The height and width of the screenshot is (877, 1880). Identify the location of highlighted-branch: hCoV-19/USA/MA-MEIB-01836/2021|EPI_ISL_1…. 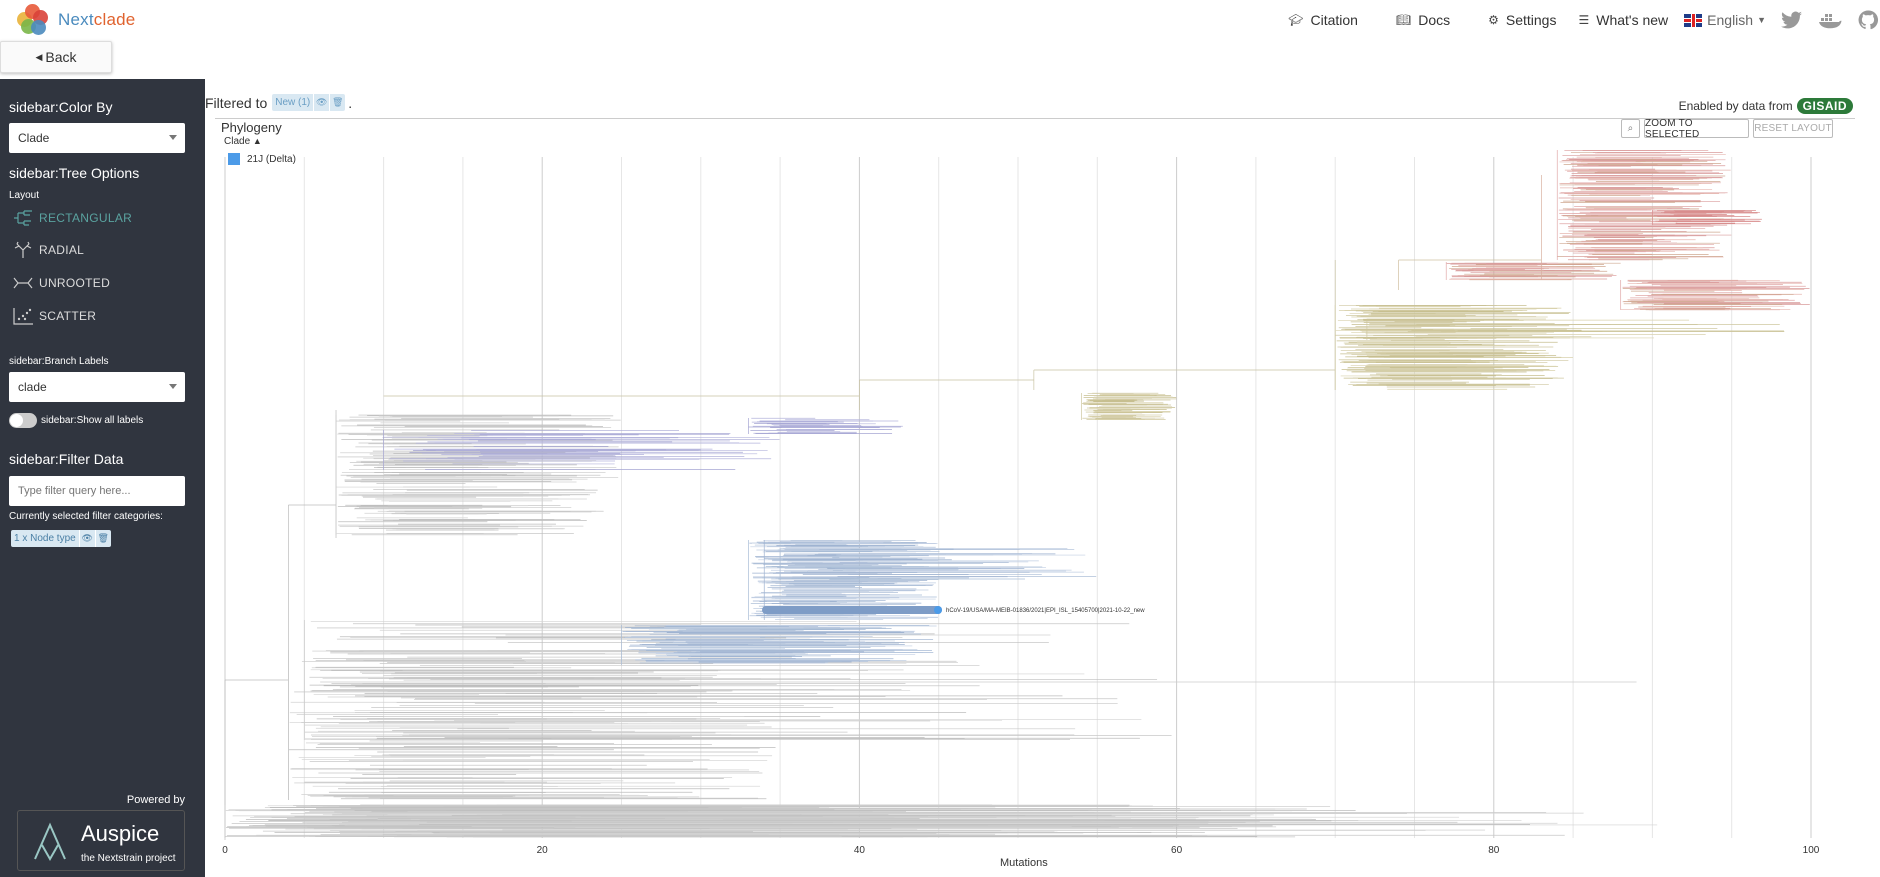
(953, 610).